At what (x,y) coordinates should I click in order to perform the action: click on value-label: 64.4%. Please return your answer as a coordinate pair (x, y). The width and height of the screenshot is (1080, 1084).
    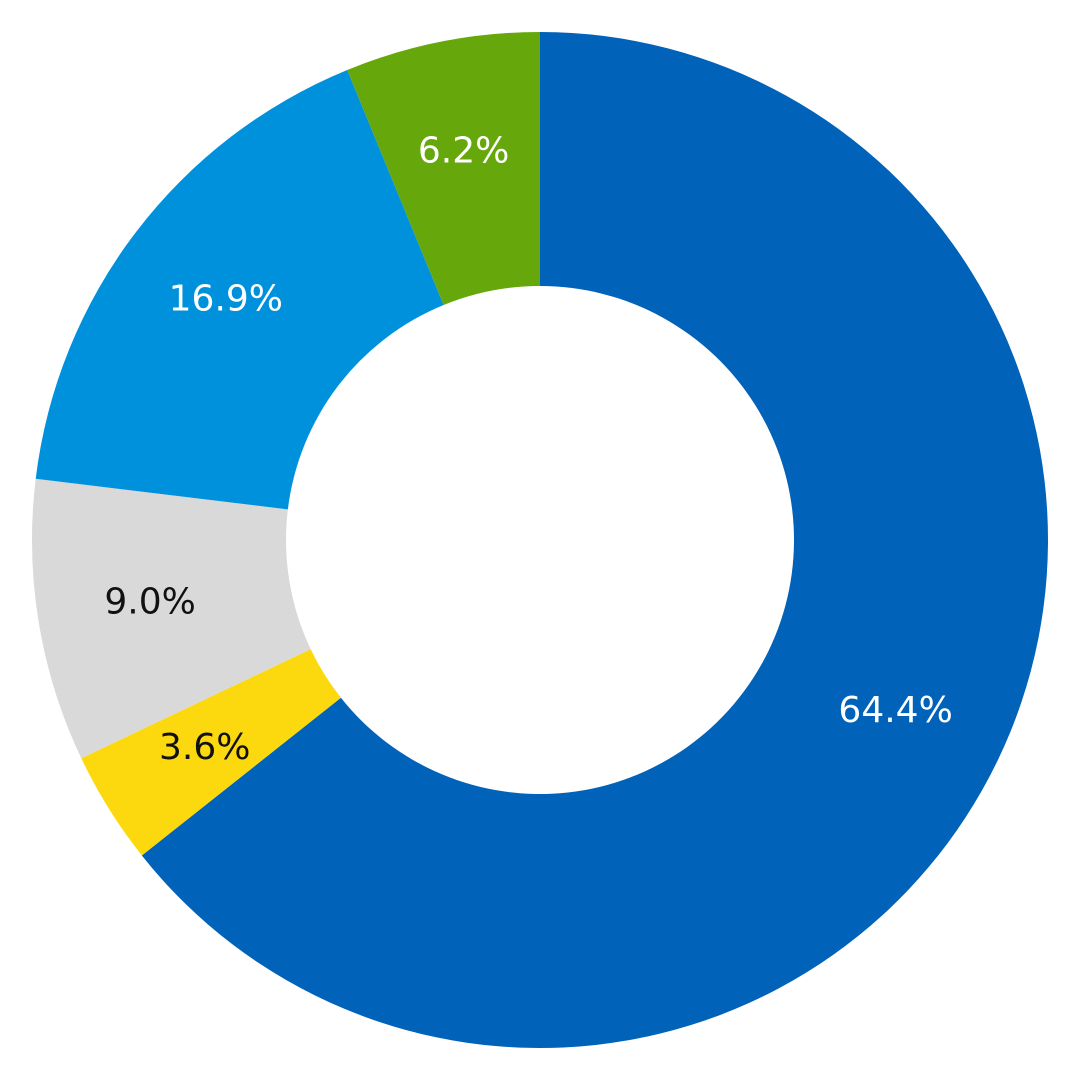
    Looking at the image, I should click on (895, 710).